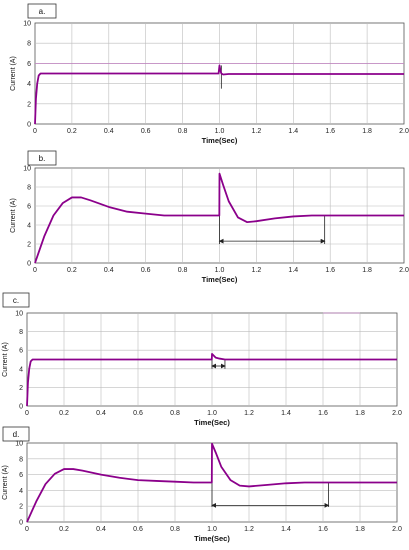 This screenshot has width=409, height=550. I want to click on panel-label: b., so click(42, 158).